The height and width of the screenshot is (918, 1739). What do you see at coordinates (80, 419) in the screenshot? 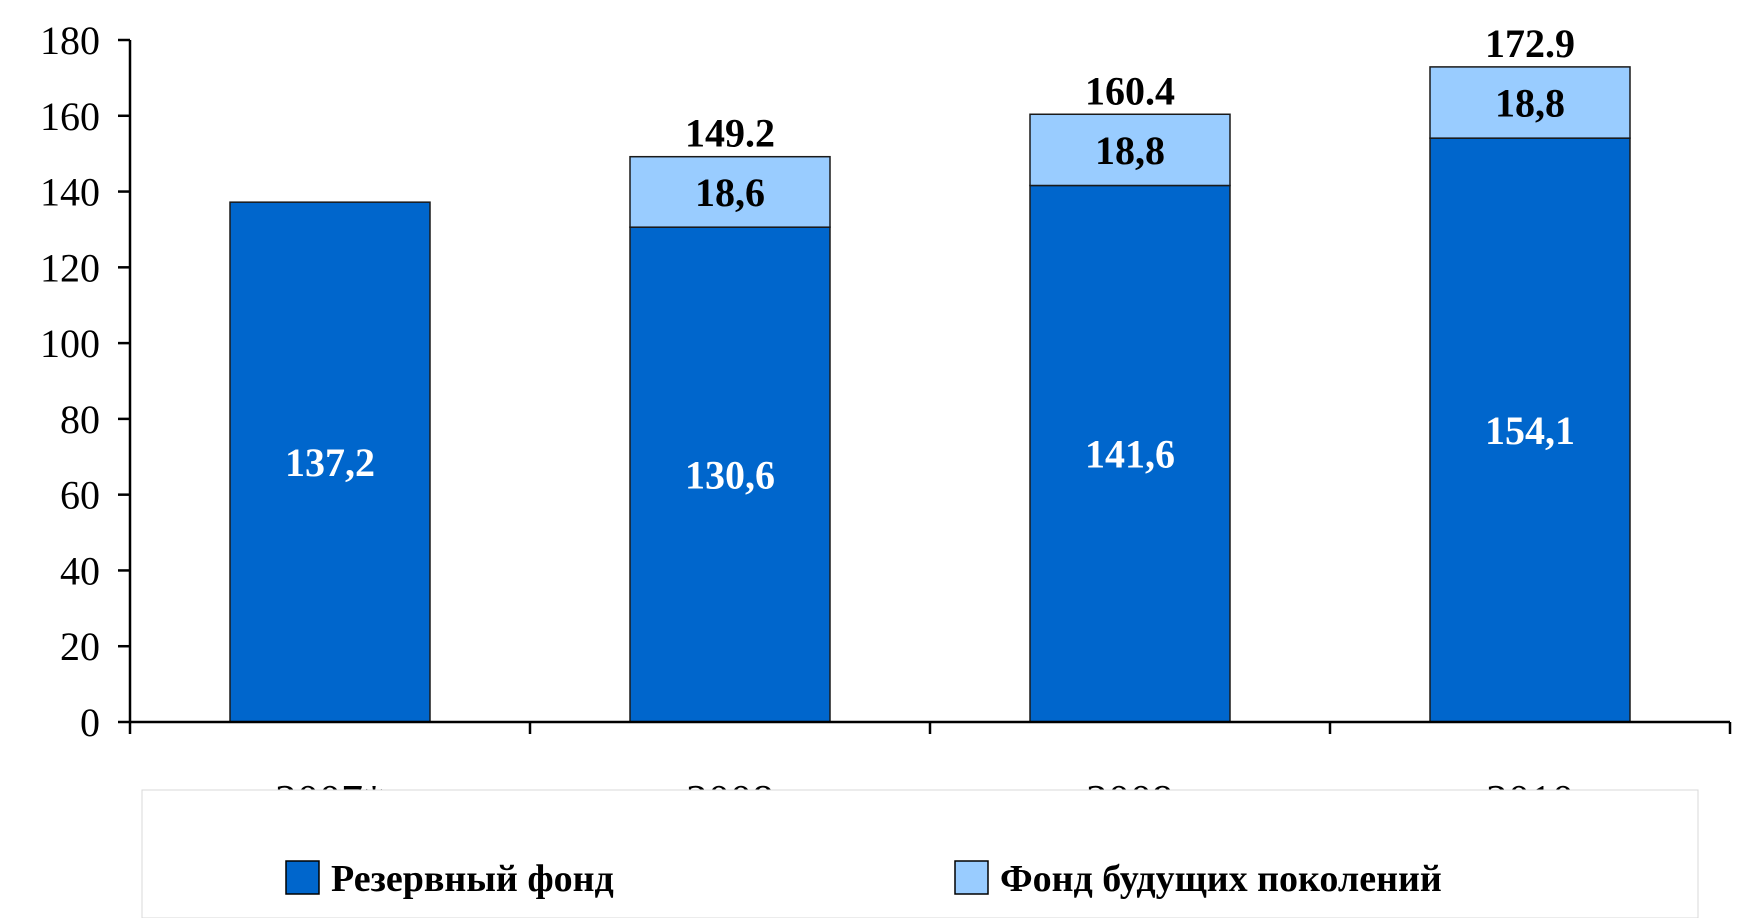
I see `y-tick-label: 80` at bounding box center [80, 419].